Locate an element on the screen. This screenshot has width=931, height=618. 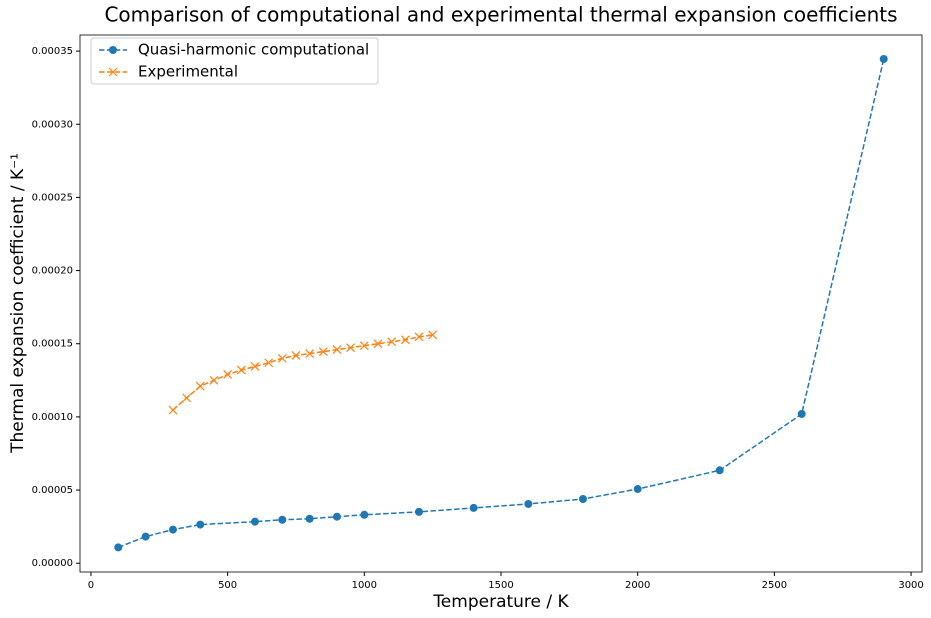
y-tick-label: 0.00025 is located at coordinates (52, 197).